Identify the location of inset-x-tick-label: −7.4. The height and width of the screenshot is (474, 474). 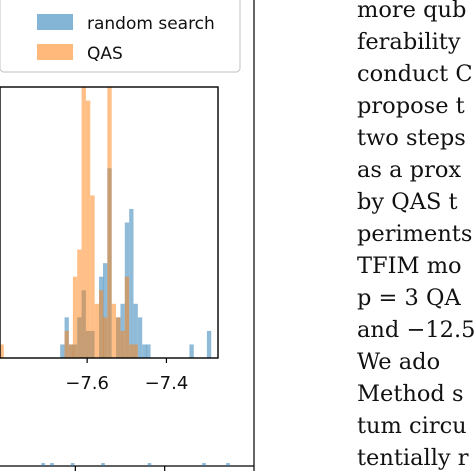
(167, 383).